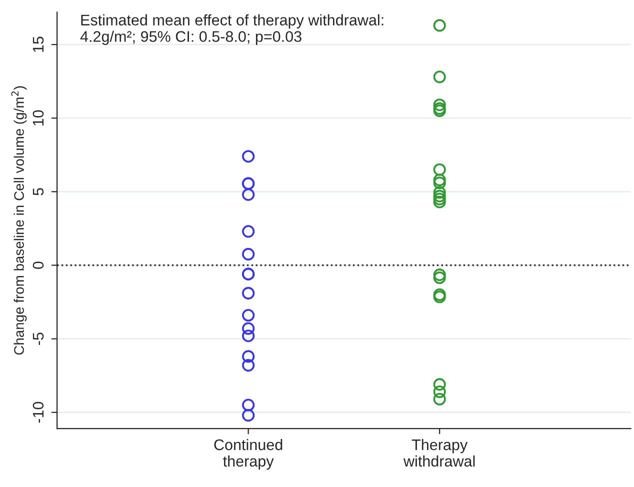  What do you see at coordinates (38, 118) in the screenshot?
I see `y-tick-label: 10` at bounding box center [38, 118].